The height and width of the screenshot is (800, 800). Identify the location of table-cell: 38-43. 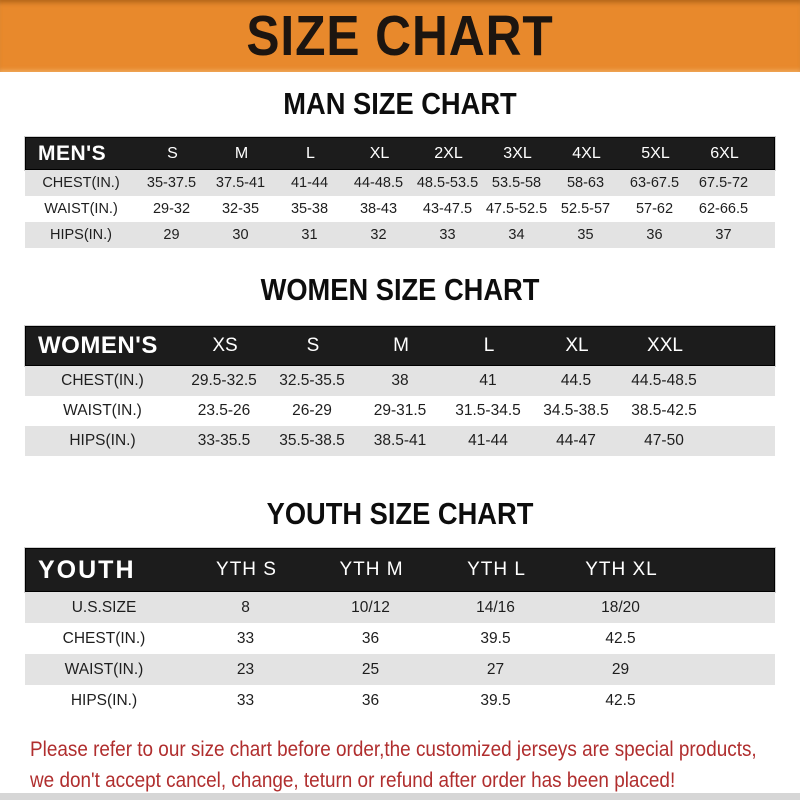
(378, 209).